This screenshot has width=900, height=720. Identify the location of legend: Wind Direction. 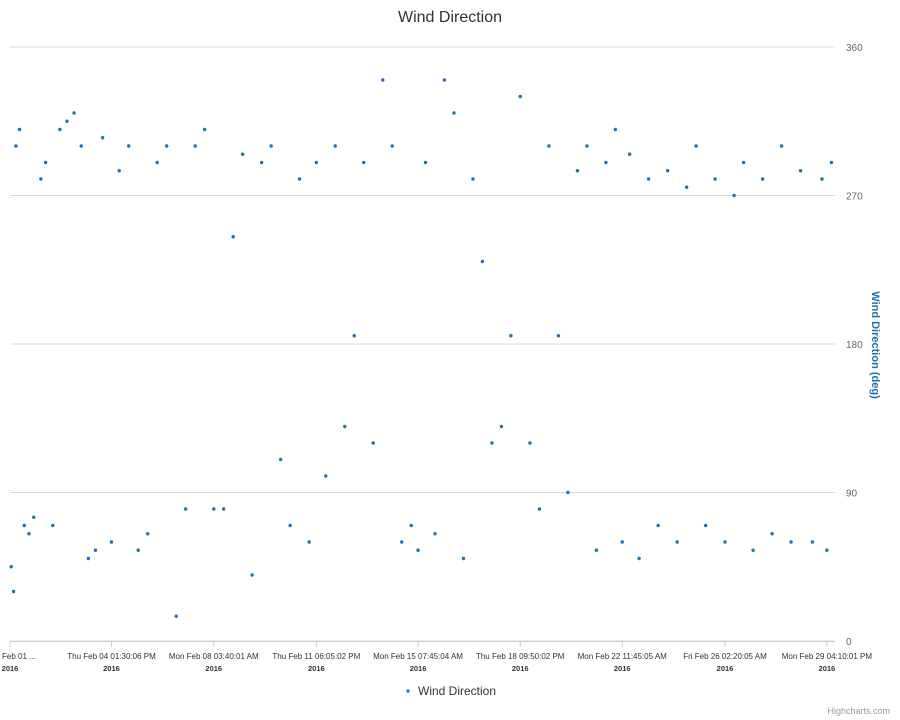
(451, 691).